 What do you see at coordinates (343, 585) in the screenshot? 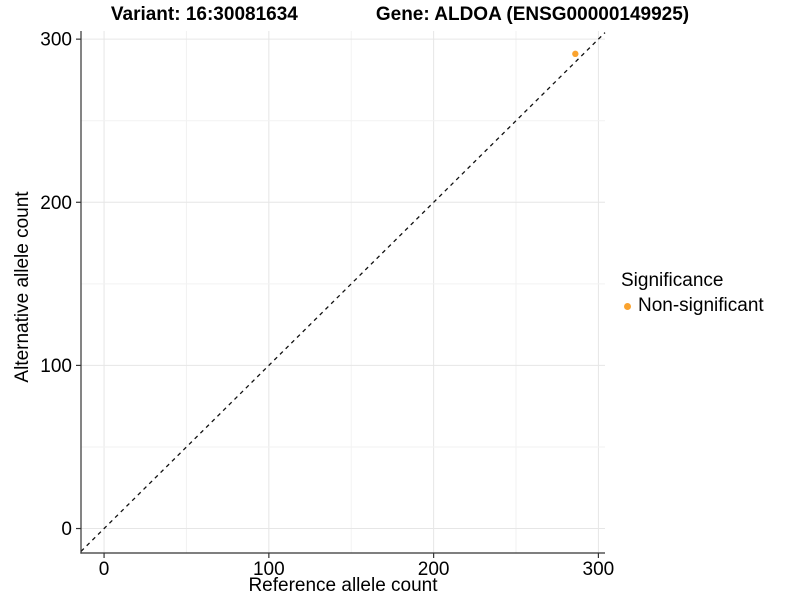
I see `x-axis-title: Reference allele count` at bounding box center [343, 585].